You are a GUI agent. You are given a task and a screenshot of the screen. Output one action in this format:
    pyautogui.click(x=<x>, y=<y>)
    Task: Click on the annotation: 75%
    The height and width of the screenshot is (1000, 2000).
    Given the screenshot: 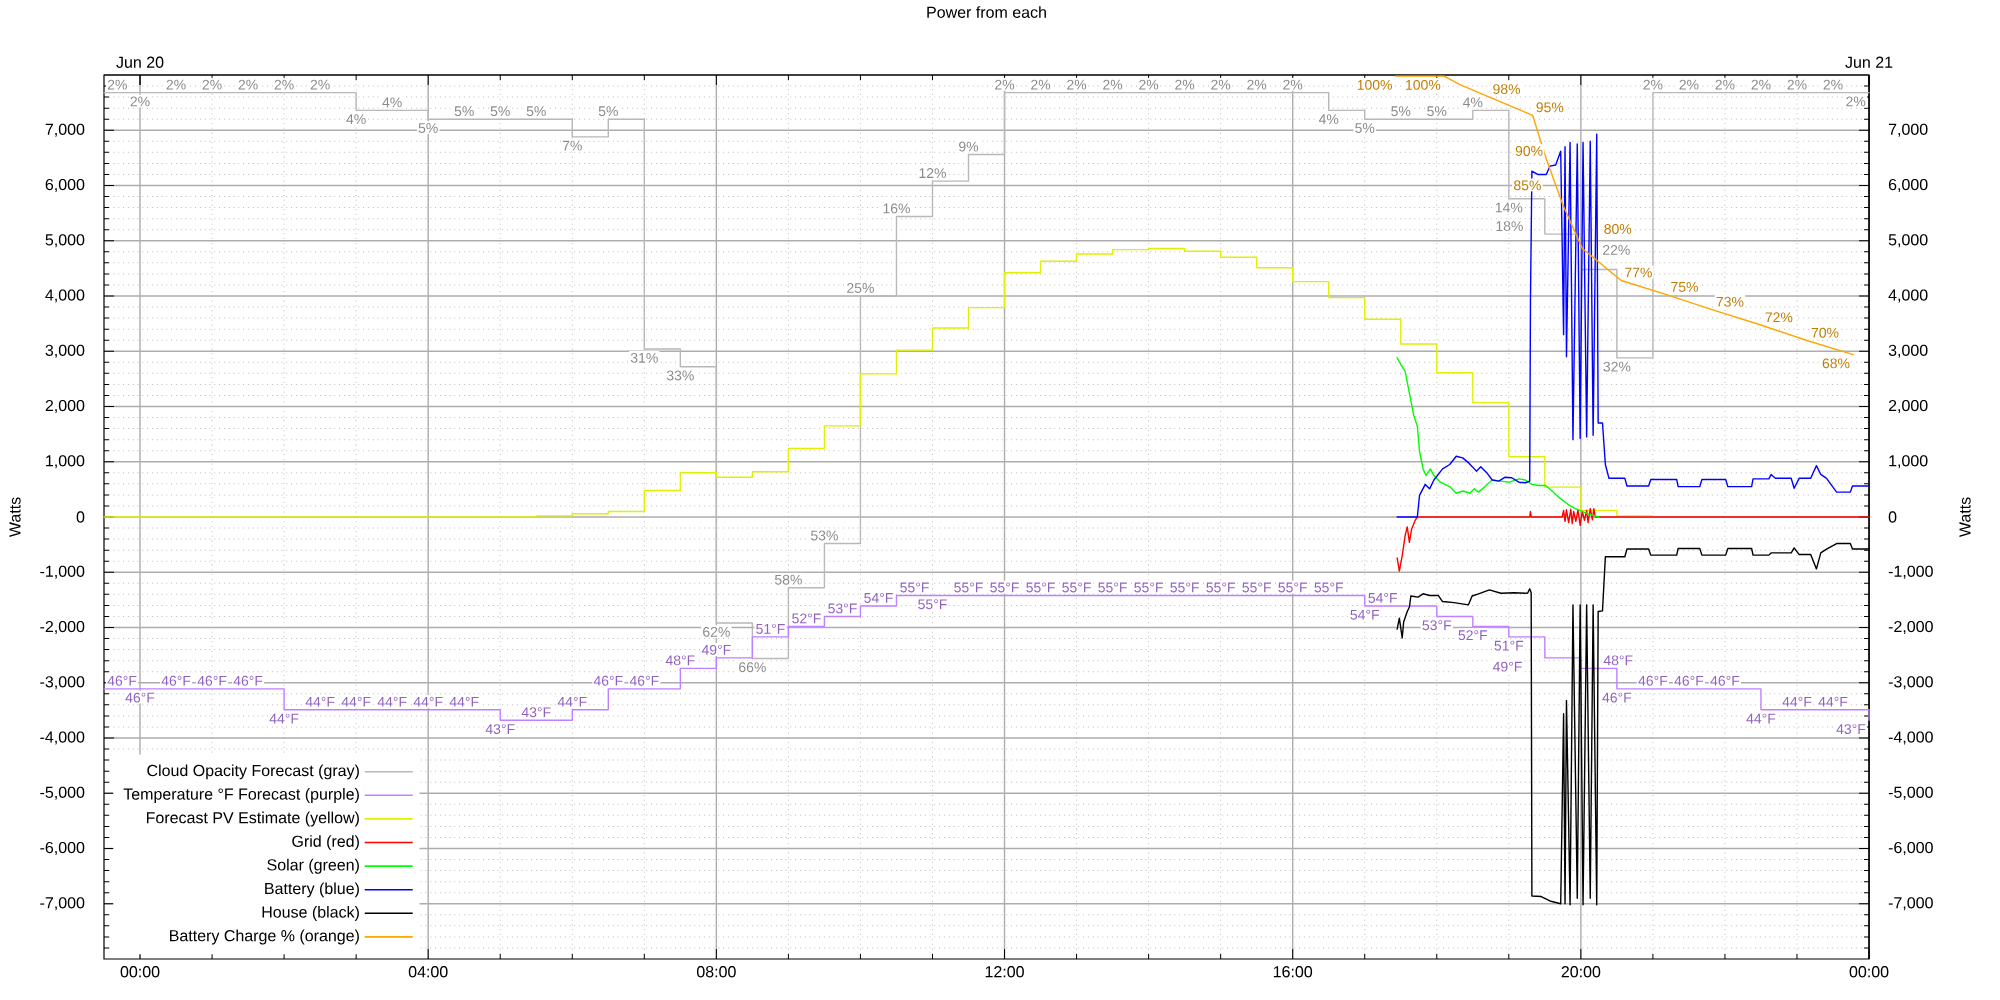 What is the action you would take?
    pyautogui.click(x=1685, y=287)
    